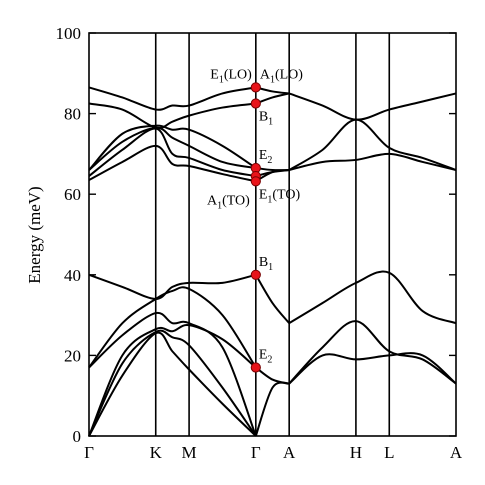 This screenshot has width=485, height=485. I want to click on mode-label: E1(LO), so click(231, 76).